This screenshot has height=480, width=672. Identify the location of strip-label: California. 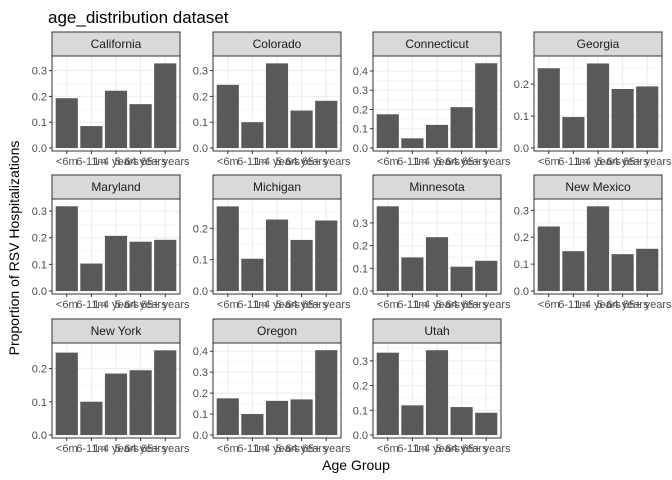
(116, 44).